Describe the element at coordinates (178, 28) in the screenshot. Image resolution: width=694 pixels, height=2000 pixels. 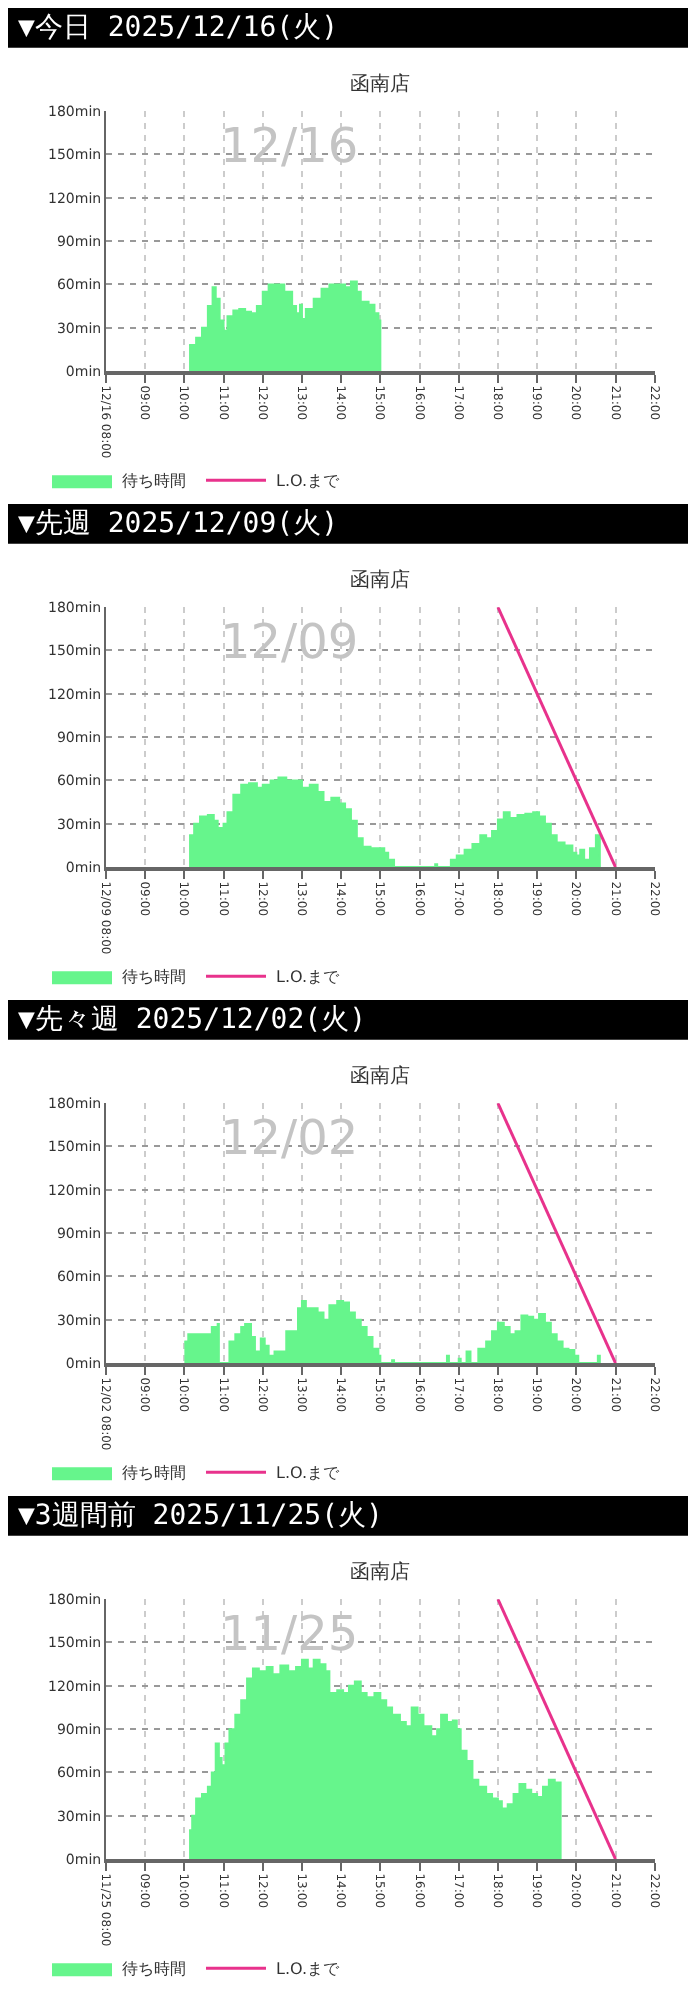
I see `chart-title: ▼今日 2025/12/16(火)` at that location.